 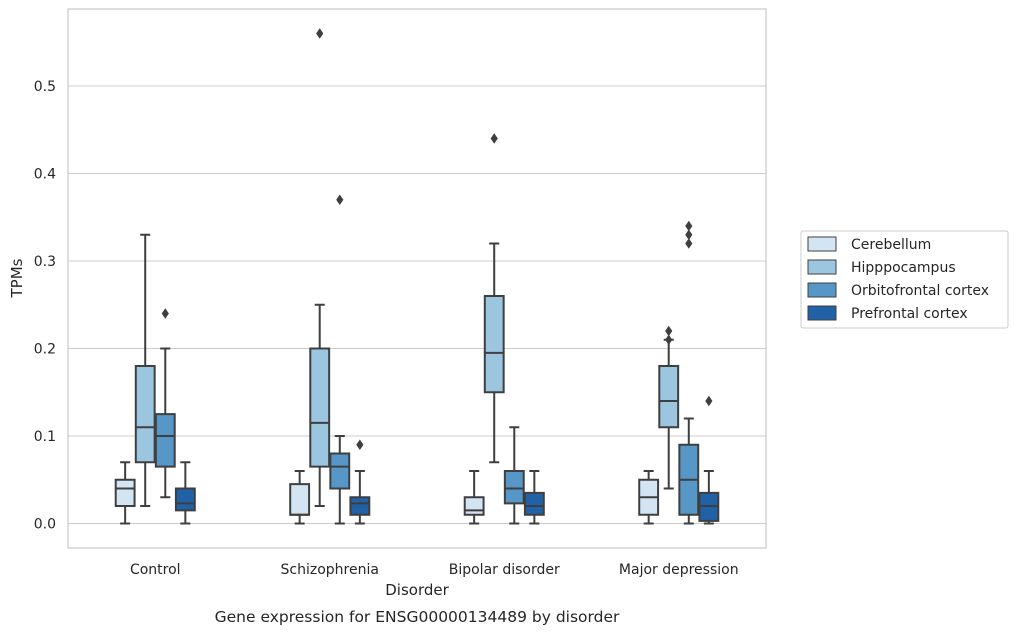 I want to click on x-tick-label: Schizophrenia, so click(x=330, y=570).